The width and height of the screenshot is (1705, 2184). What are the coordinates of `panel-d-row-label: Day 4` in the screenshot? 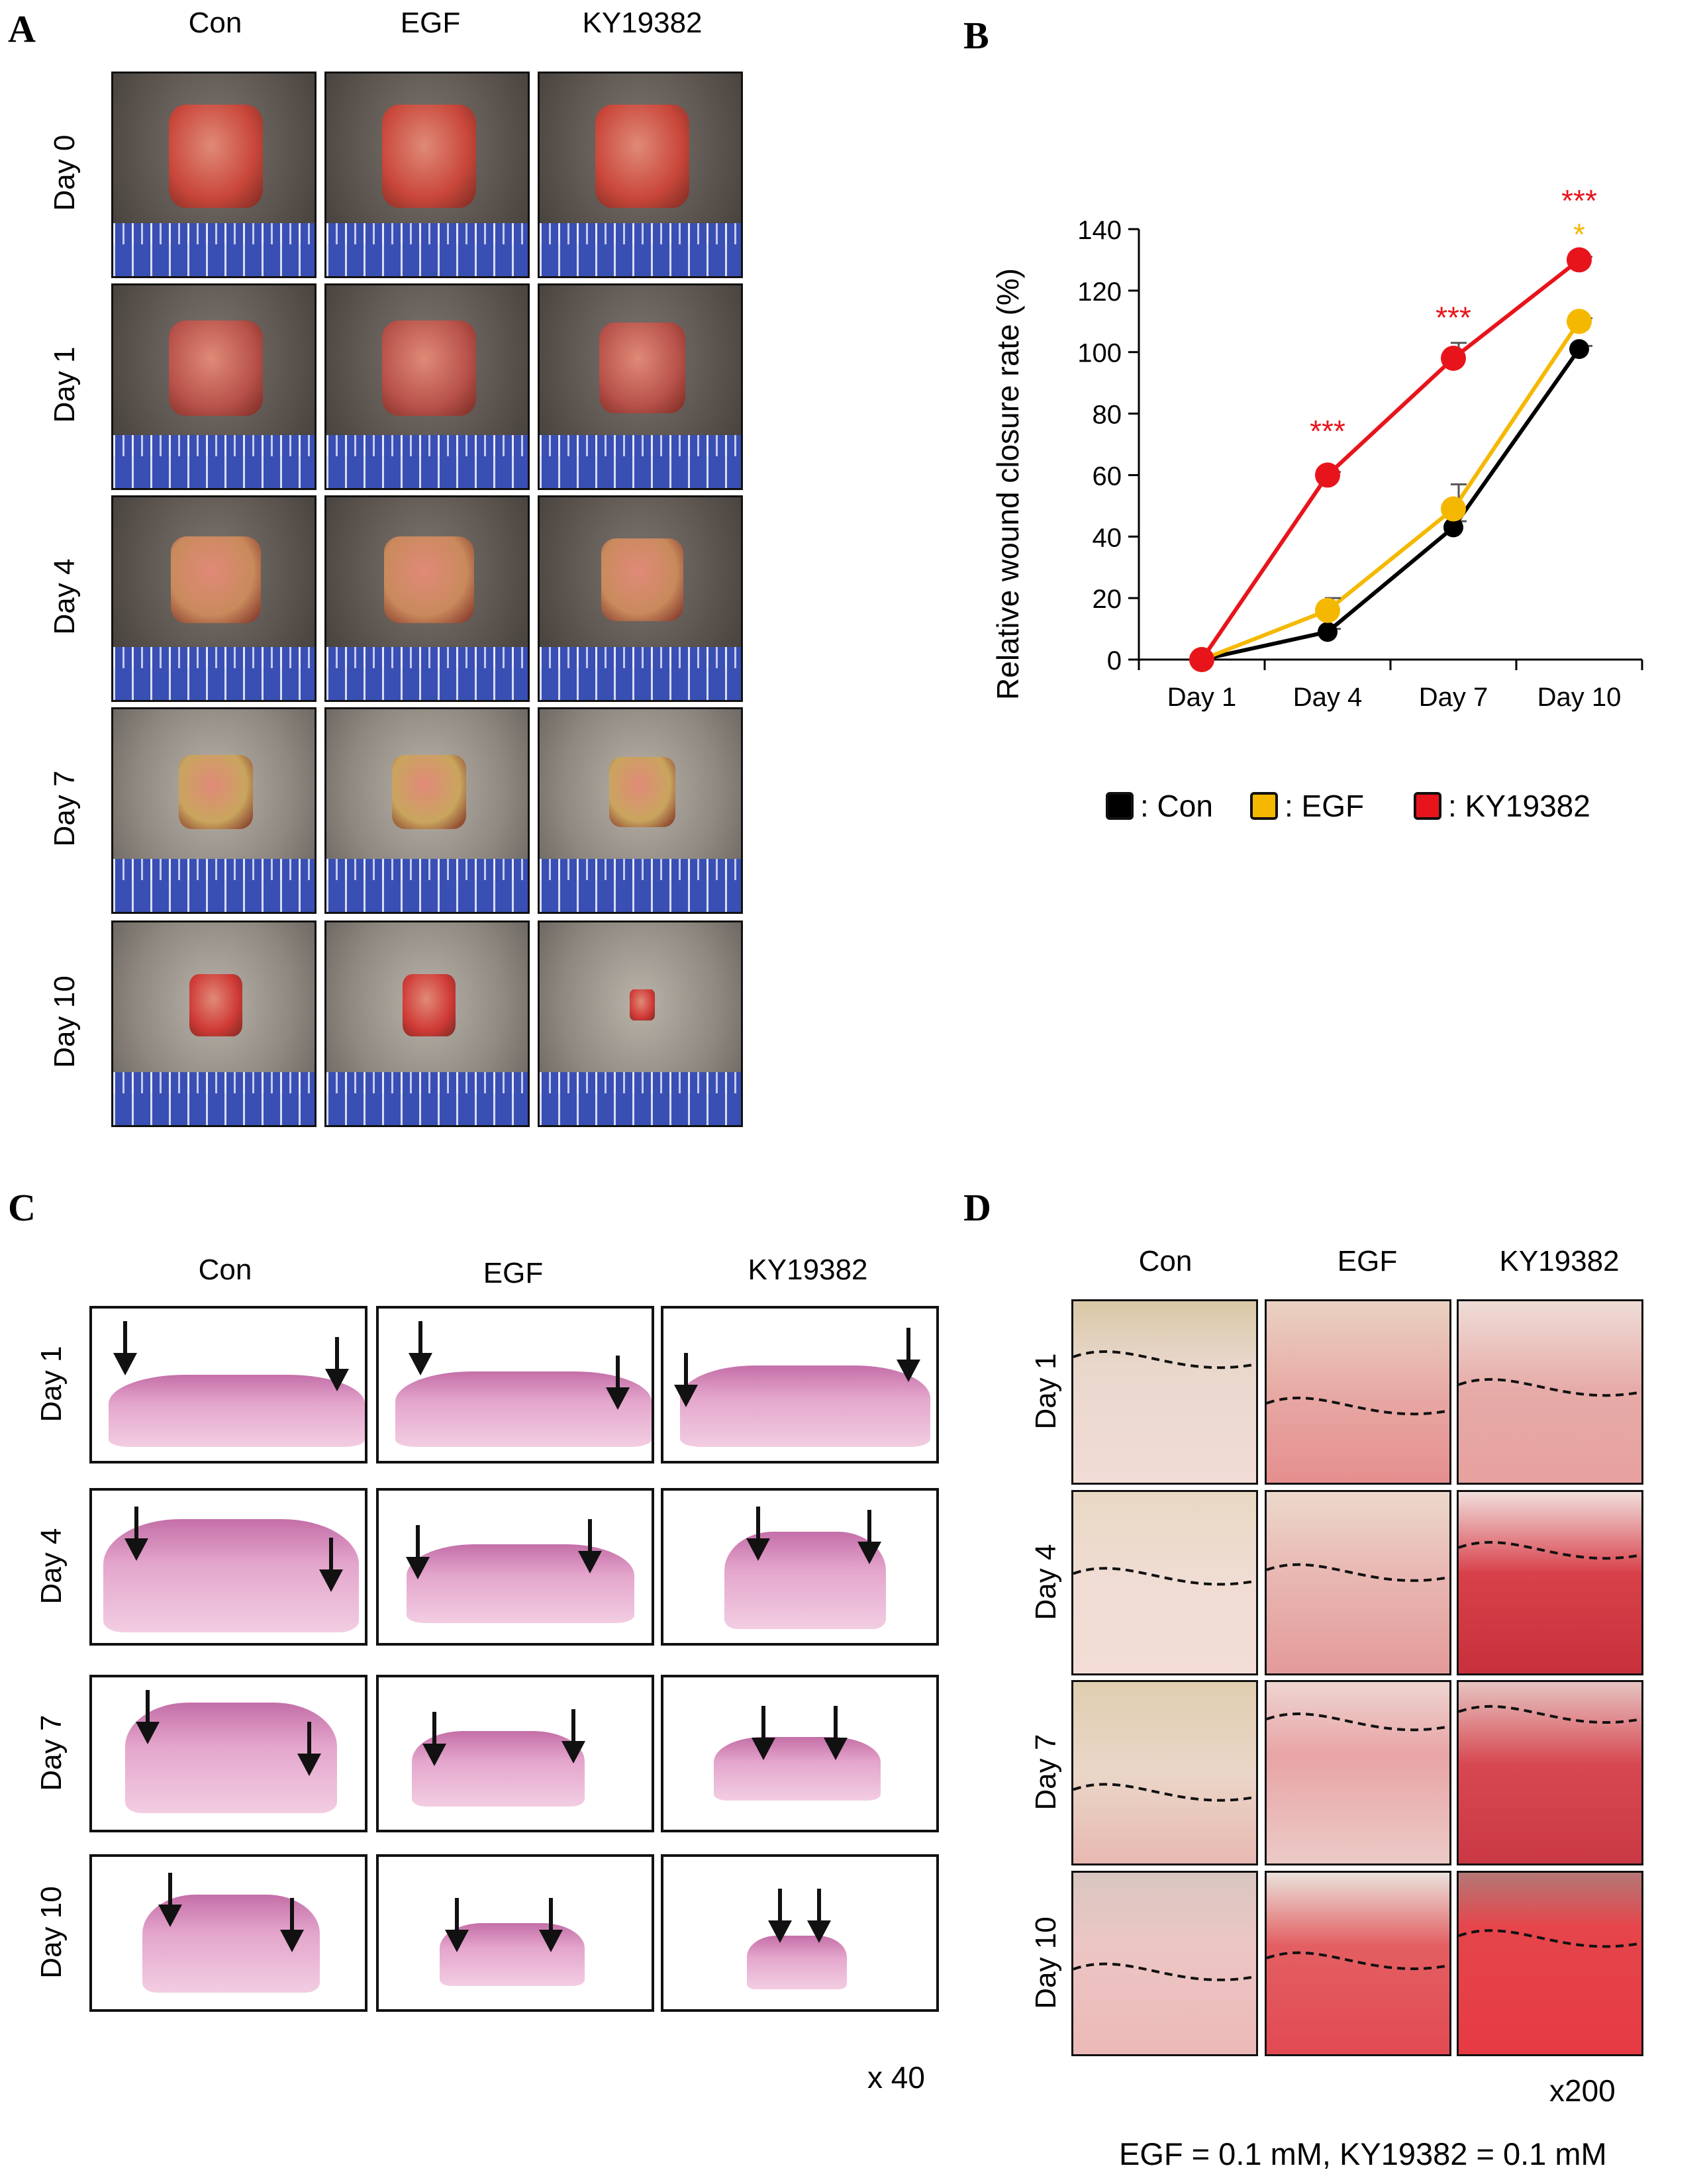 It's located at (1046, 1582).